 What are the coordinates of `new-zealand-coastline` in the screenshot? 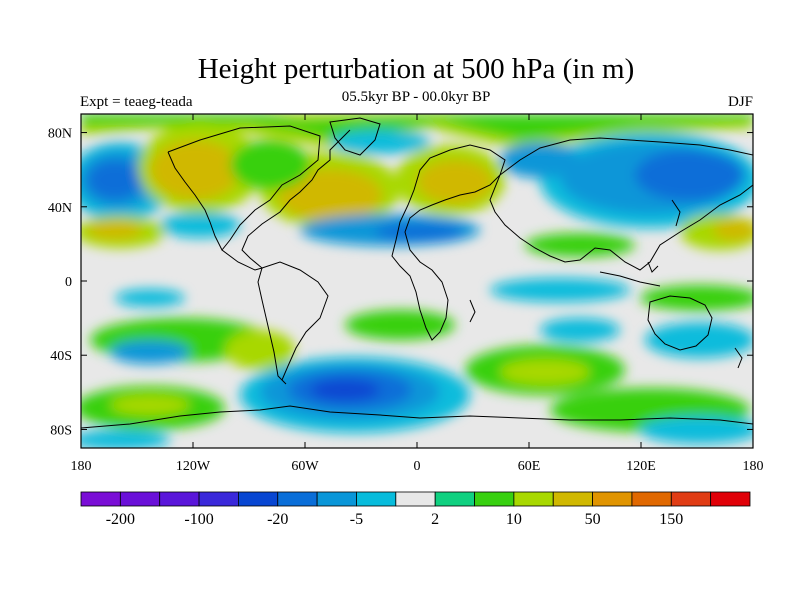 It's located at (738, 358).